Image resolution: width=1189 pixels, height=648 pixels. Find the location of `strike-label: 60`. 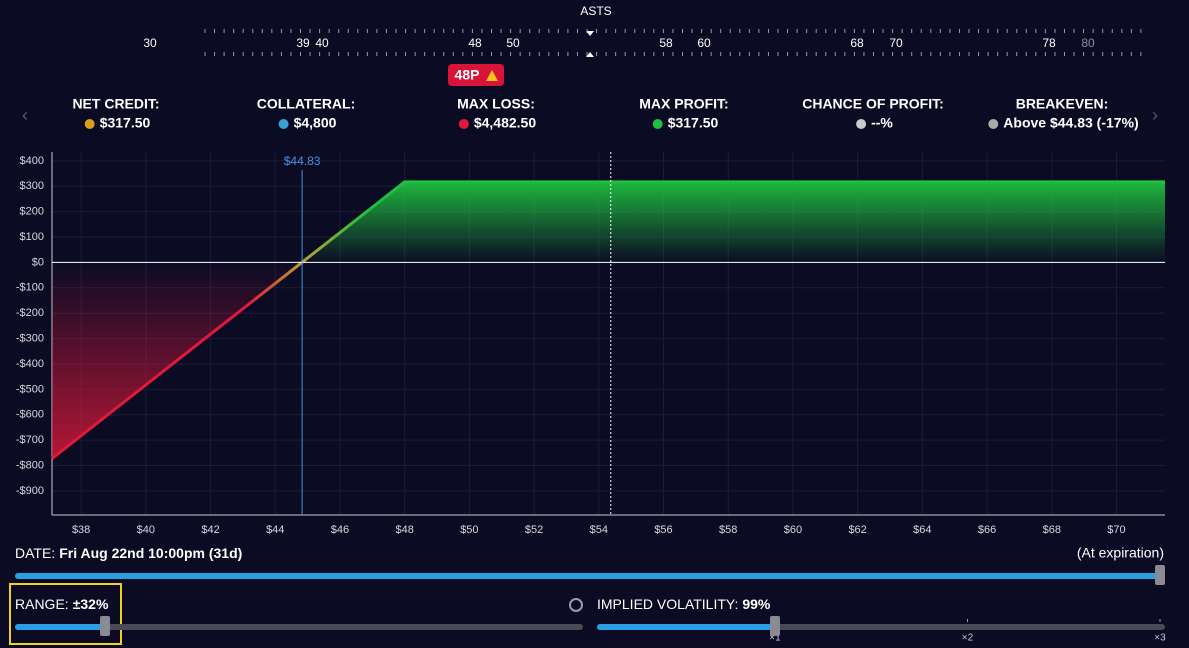

strike-label: 60 is located at coordinates (704, 43).